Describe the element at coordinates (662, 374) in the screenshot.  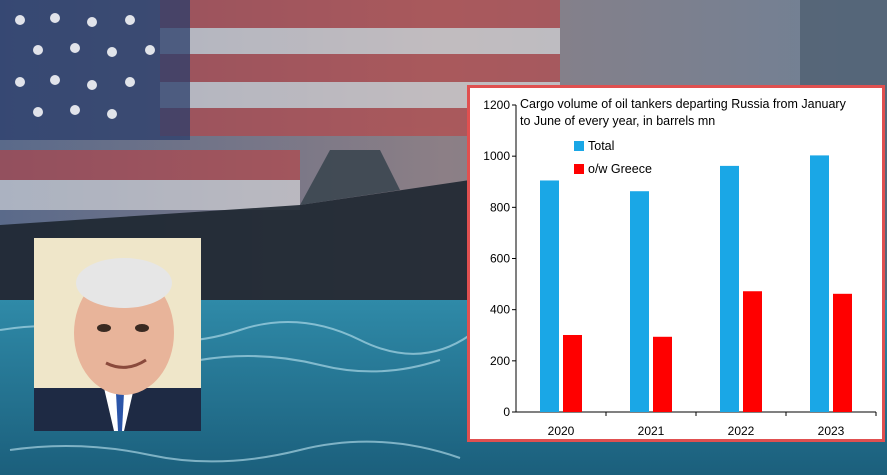
I see `bar-greece-2021` at that location.